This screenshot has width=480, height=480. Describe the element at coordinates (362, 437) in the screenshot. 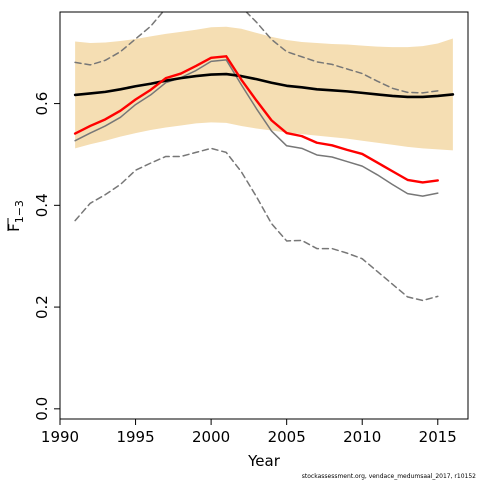

I see `x-tick-label: 2010` at that location.